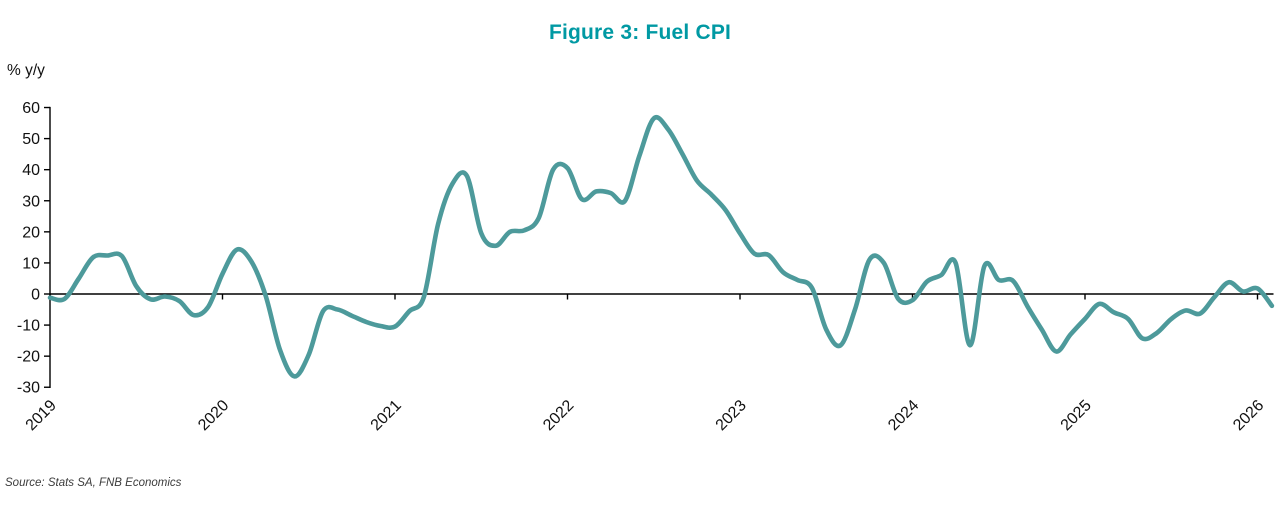  Describe the element at coordinates (558, 415) in the screenshot. I see `x-axis-tick-label: 2022` at that location.